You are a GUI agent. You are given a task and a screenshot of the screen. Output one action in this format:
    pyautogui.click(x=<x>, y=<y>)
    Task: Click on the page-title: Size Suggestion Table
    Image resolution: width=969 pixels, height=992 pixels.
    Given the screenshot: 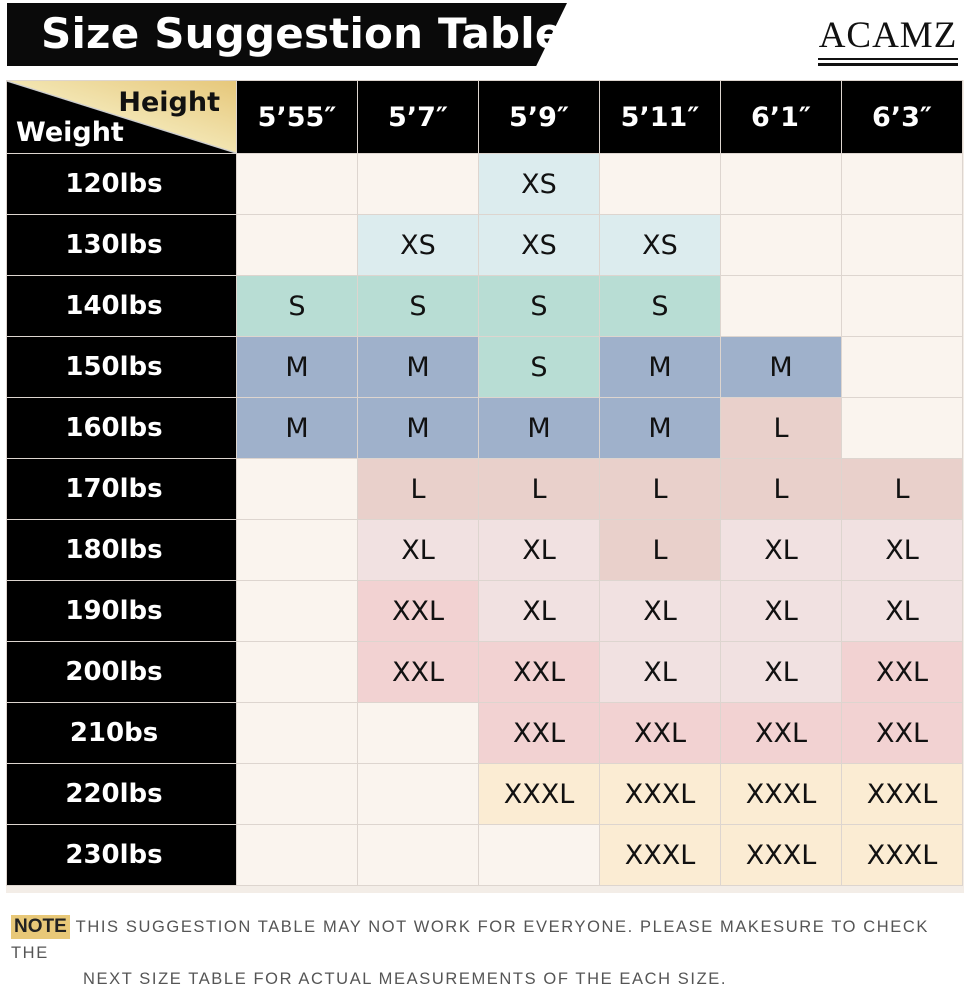 What is the action you would take?
    pyautogui.click(x=302, y=33)
    